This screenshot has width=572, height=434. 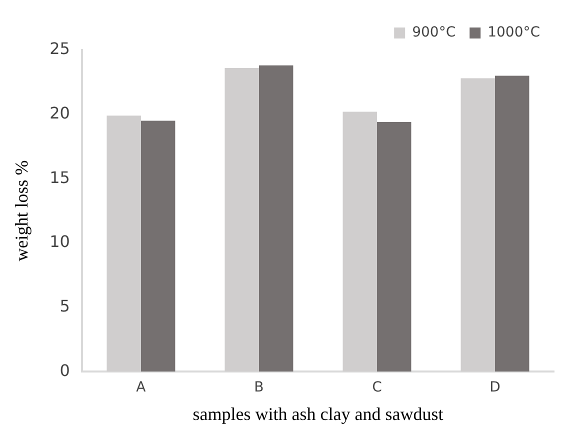 I want to click on y-tick-label: 5, so click(x=65, y=306).